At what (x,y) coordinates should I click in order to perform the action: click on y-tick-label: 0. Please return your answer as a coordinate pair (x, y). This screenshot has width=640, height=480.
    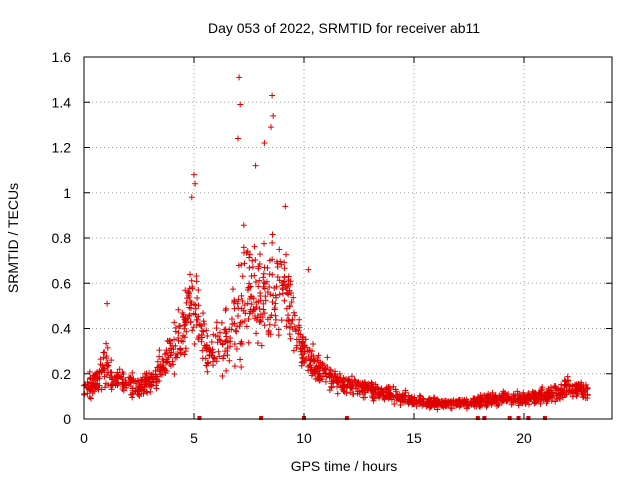
    Looking at the image, I should click on (67, 419).